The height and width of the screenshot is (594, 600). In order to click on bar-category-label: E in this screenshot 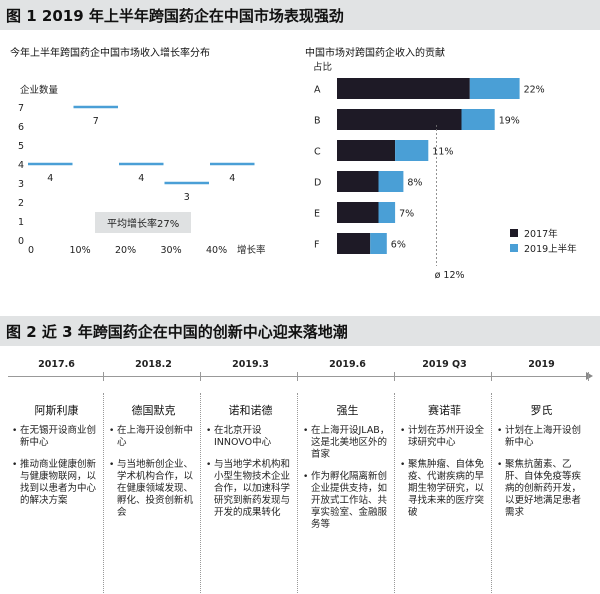, I will do `click(317, 214)`.